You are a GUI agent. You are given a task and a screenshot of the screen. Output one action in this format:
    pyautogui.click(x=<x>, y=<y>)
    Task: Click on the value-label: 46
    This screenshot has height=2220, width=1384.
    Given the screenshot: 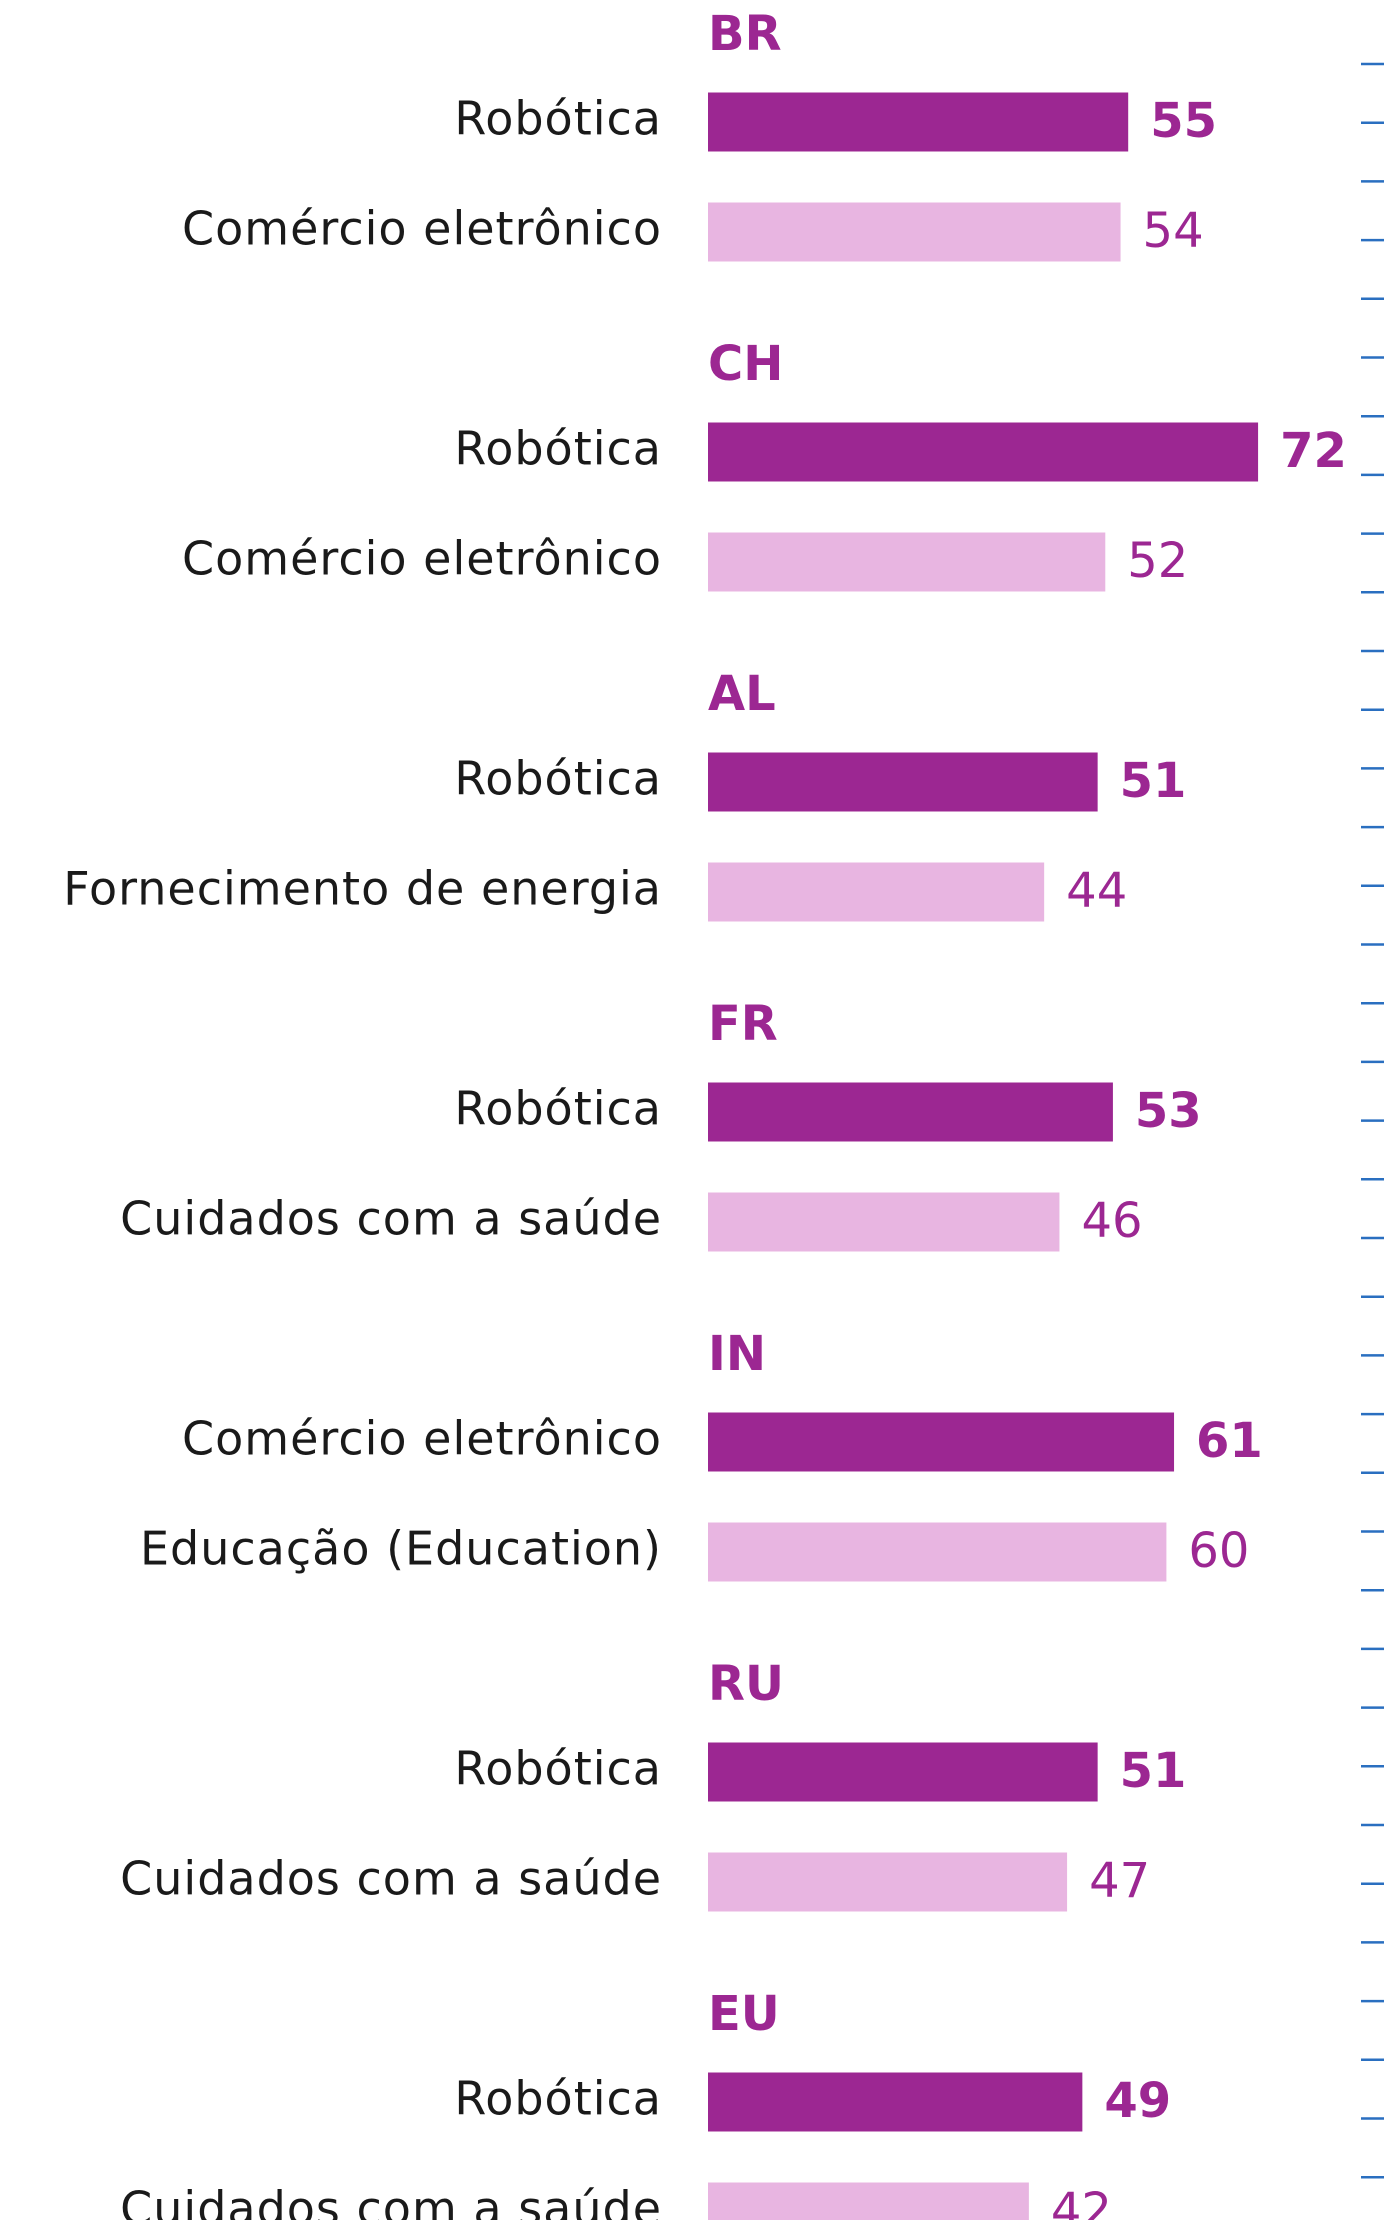 What is the action you would take?
    pyautogui.click(x=1111, y=1221)
    